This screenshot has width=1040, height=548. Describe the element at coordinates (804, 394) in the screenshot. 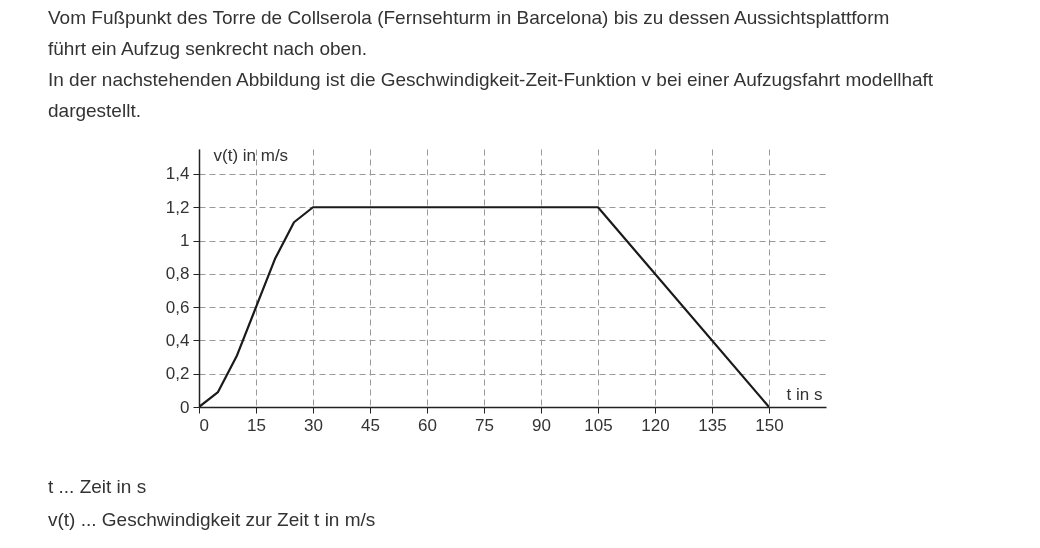

I see `x-axis-title: t in s` at that location.